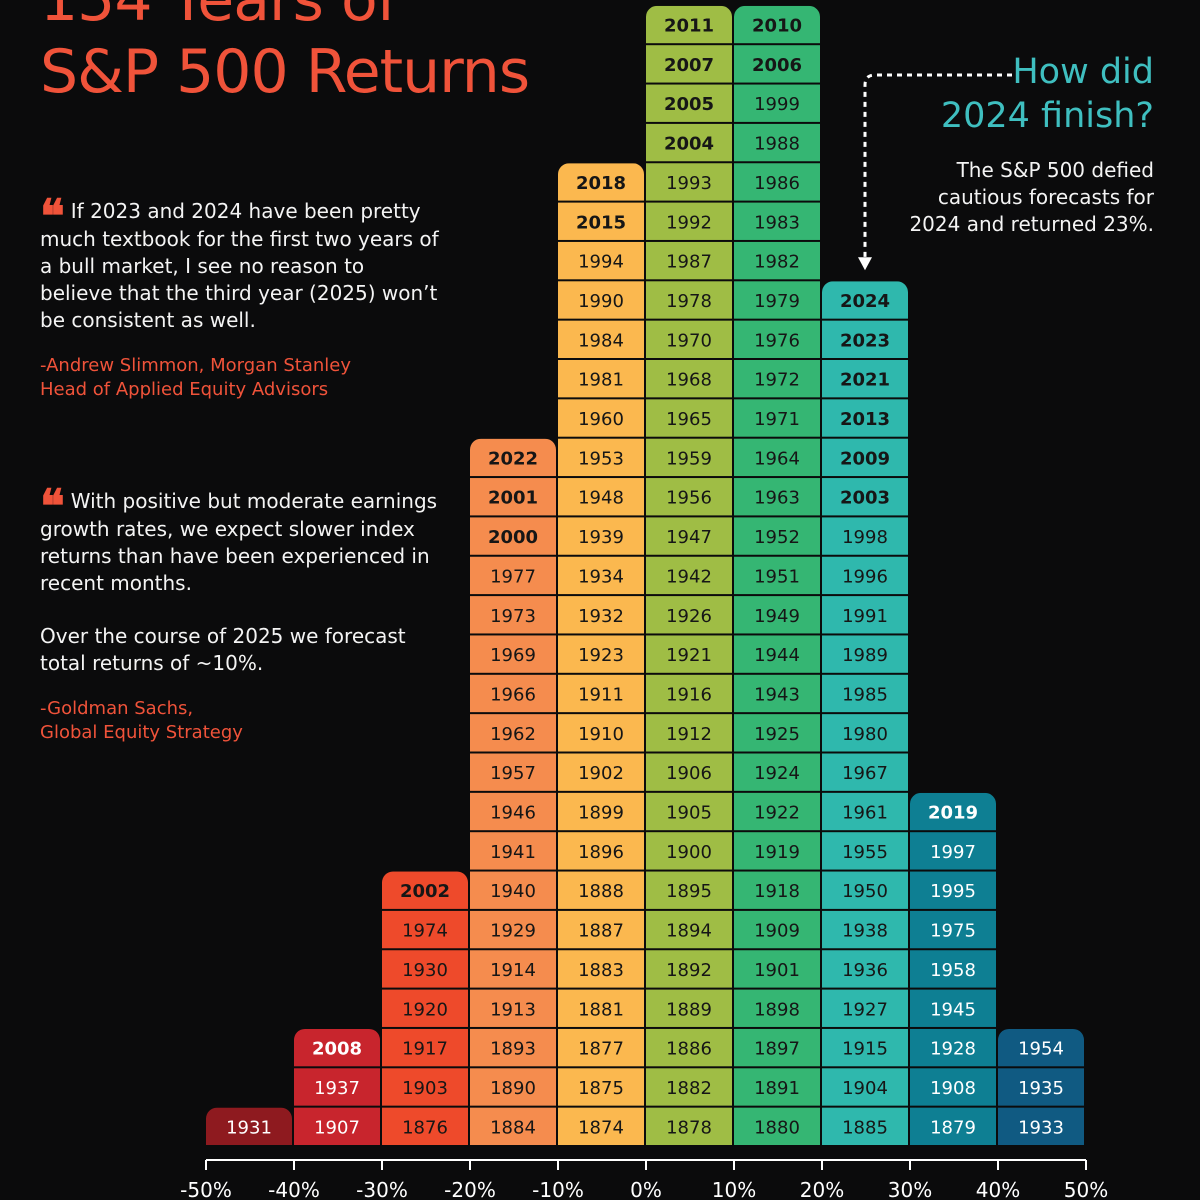  What do you see at coordinates (777, 458) in the screenshot?
I see `year-label: 1964` at bounding box center [777, 458].